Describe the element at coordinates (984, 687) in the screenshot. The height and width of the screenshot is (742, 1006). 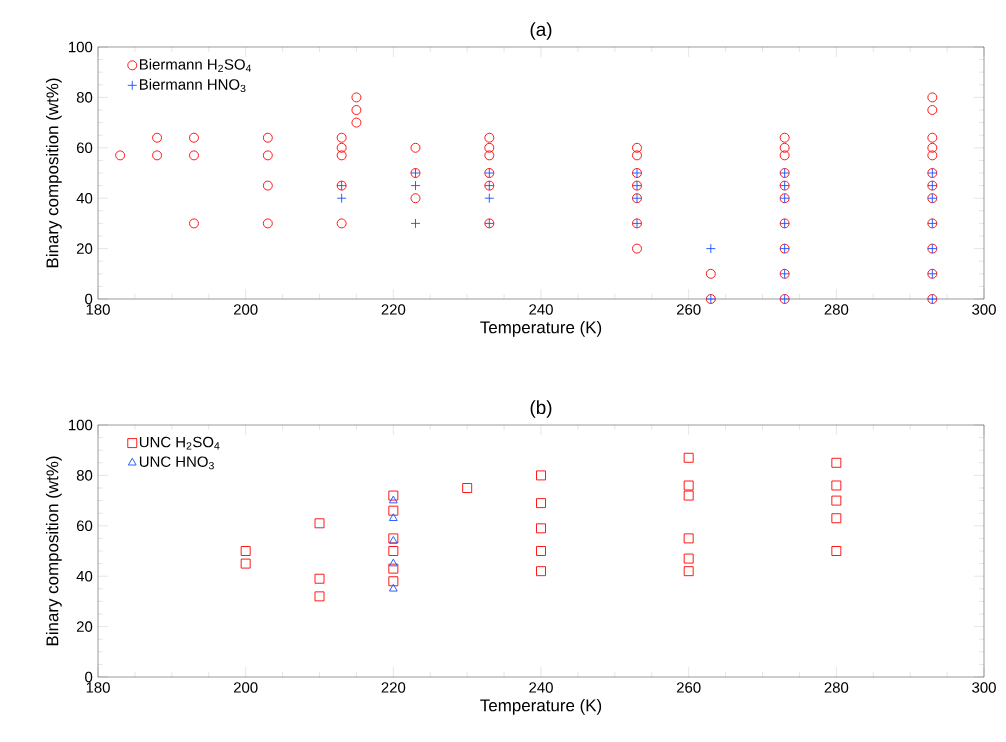
I see `x-tick-label: 300` at that location.